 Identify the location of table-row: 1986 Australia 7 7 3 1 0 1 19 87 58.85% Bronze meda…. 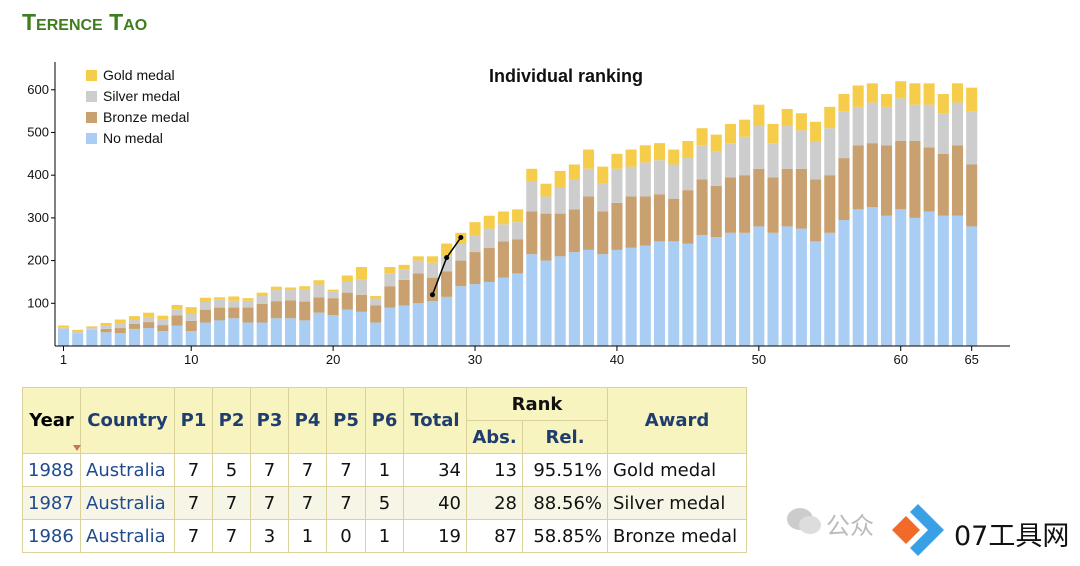
(384, 536).